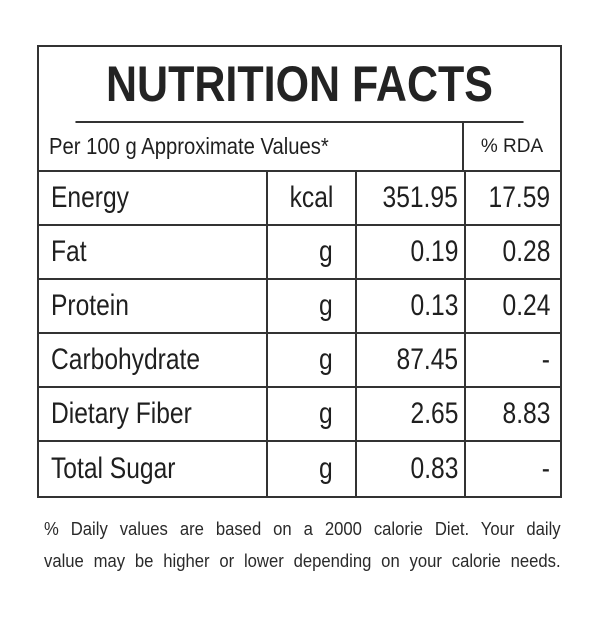  Describe the element at coordinates (511, 146) in the screenshot. I see `rda-column-header: % RDA` at that location.